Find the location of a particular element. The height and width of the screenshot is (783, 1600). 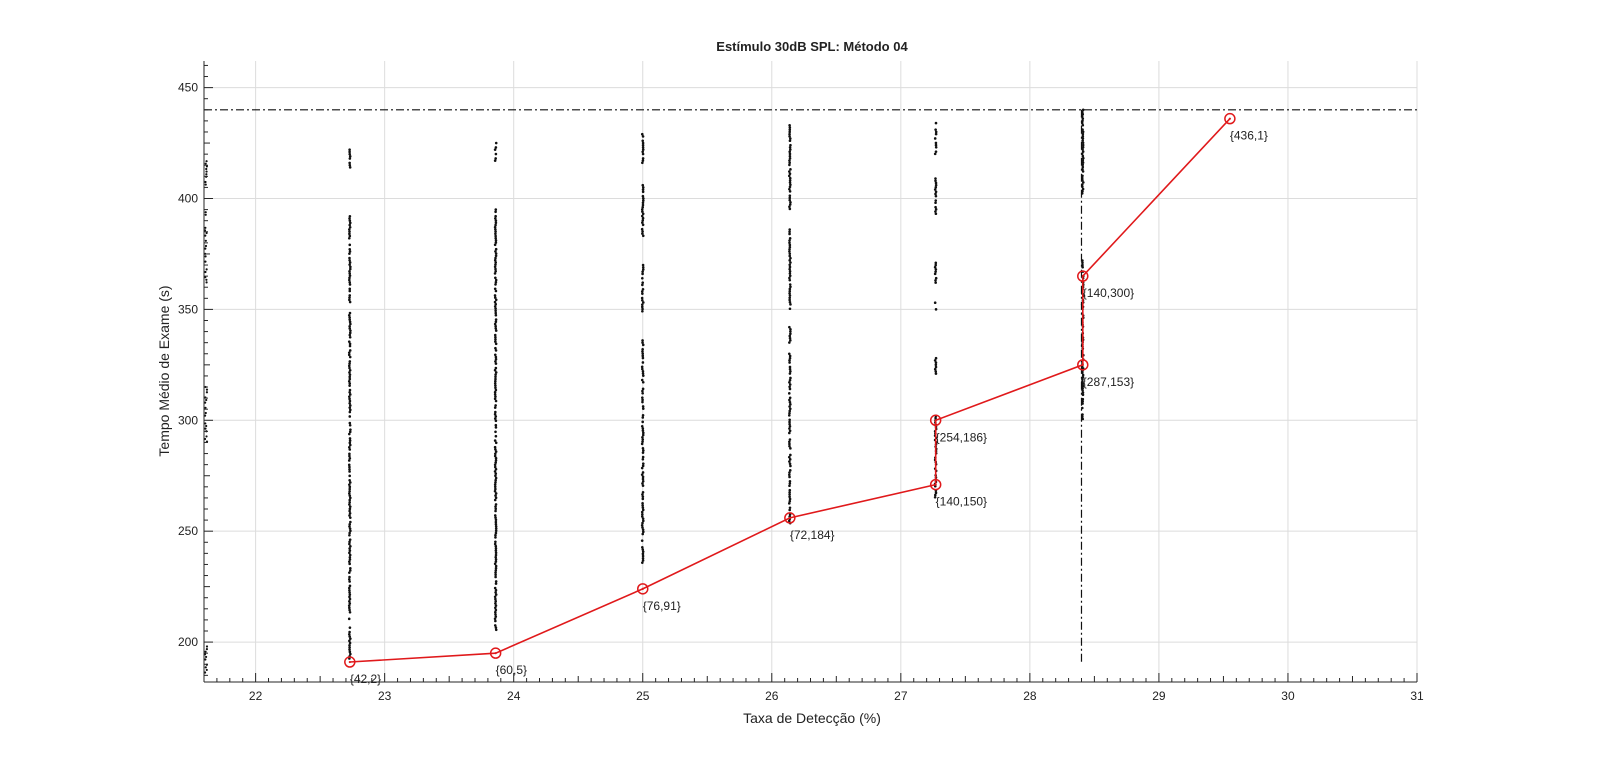

series-marker is located at coordinates (1083, 365).